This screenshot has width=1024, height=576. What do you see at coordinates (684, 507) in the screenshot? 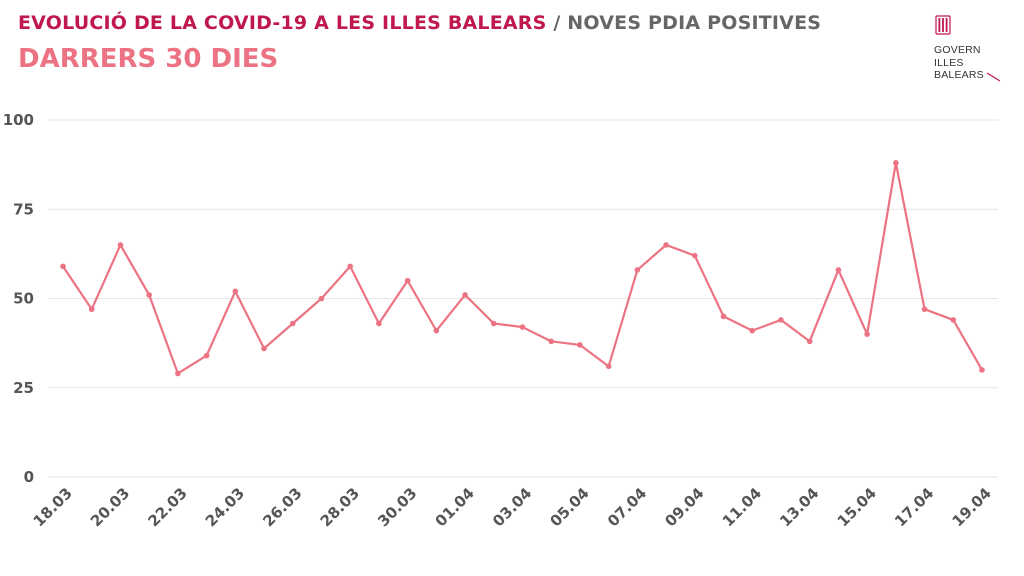
I see `x-tick-label: 09.04` at bounding box center [684, 507].